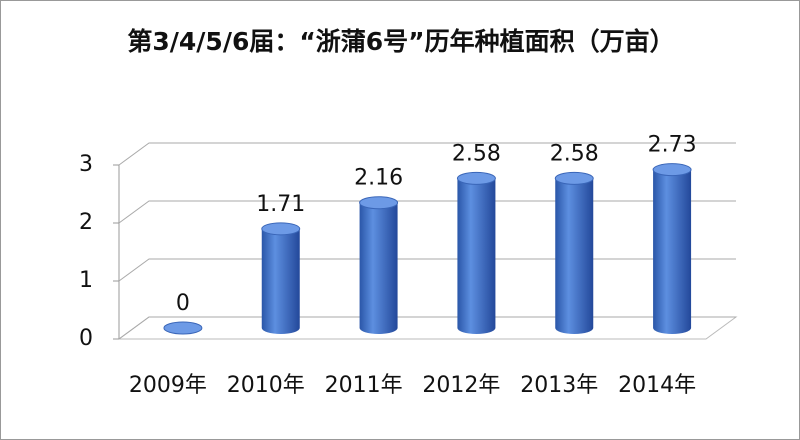 Image resolution: width=800 pixels, height=440 pixels. I want to click on y-tick-label: 3, so click(86, 164).